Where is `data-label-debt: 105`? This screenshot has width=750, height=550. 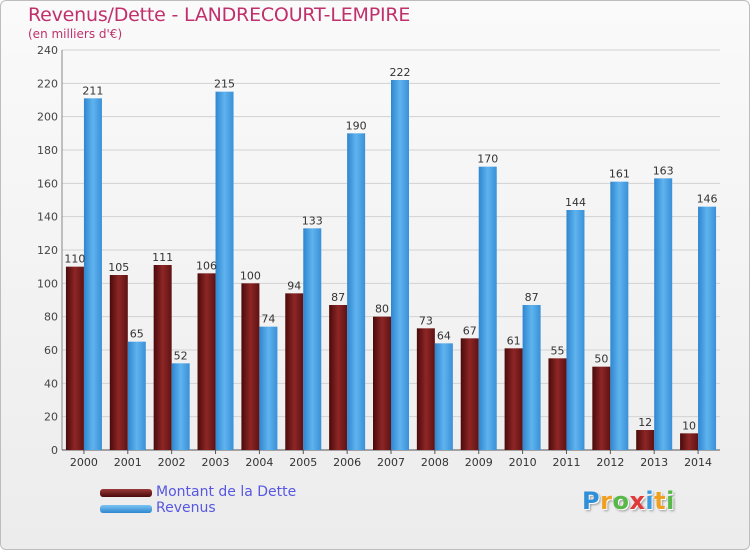 data-label-debt: 105 is located at coordinates (118, 267).